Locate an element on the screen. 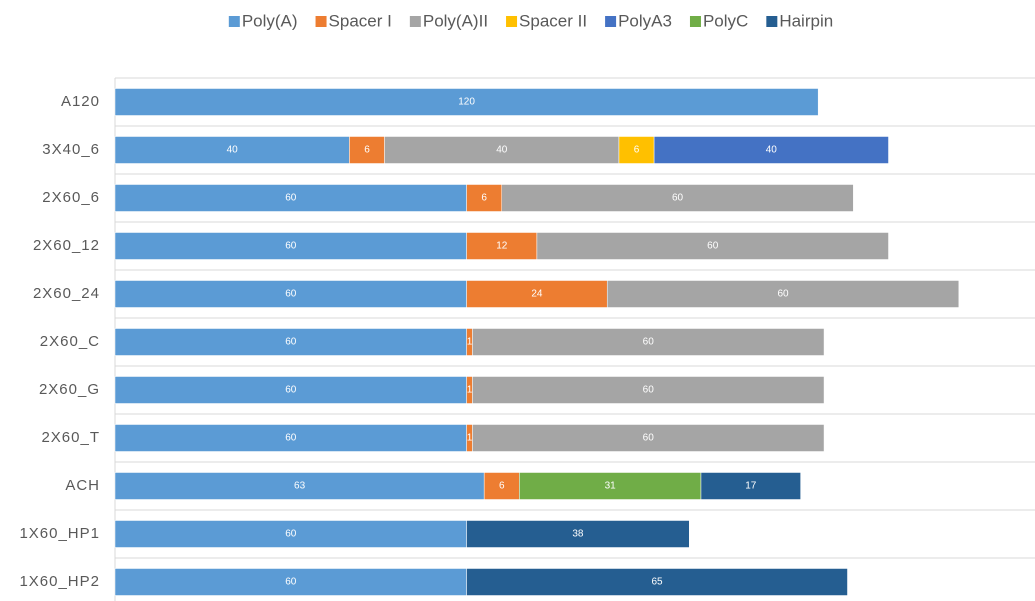 Image resolution: width=1035 pixels, height=601 pixels. y-tick-label: ACH is located at coordinates (82, 485).